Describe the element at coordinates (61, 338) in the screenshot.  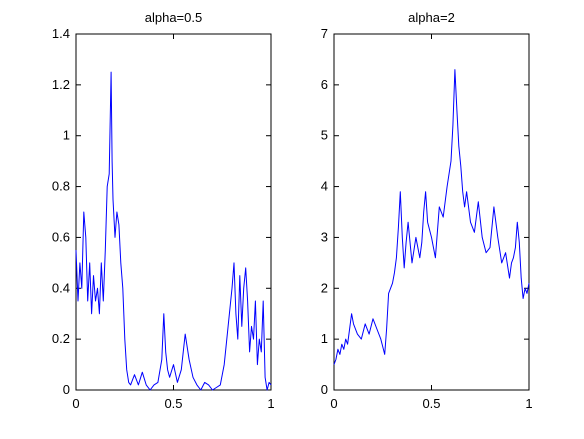
I see `y-tick-label: 0.2` at that location.